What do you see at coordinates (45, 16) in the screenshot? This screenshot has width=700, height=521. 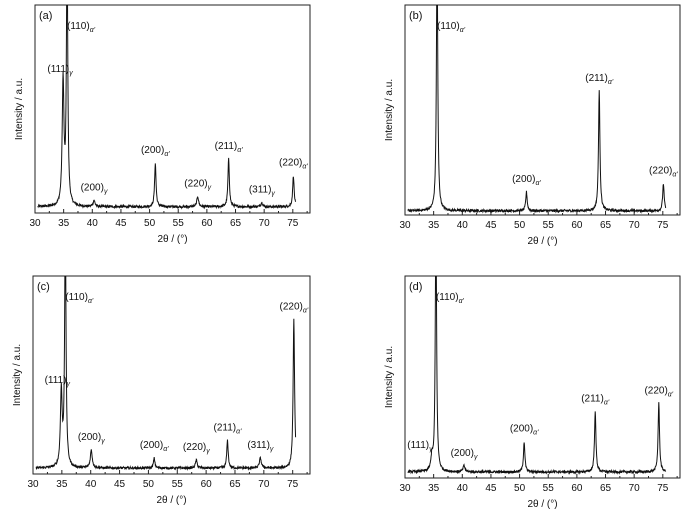 I see `panel-label: (a)` at bounding box center [45, 16].